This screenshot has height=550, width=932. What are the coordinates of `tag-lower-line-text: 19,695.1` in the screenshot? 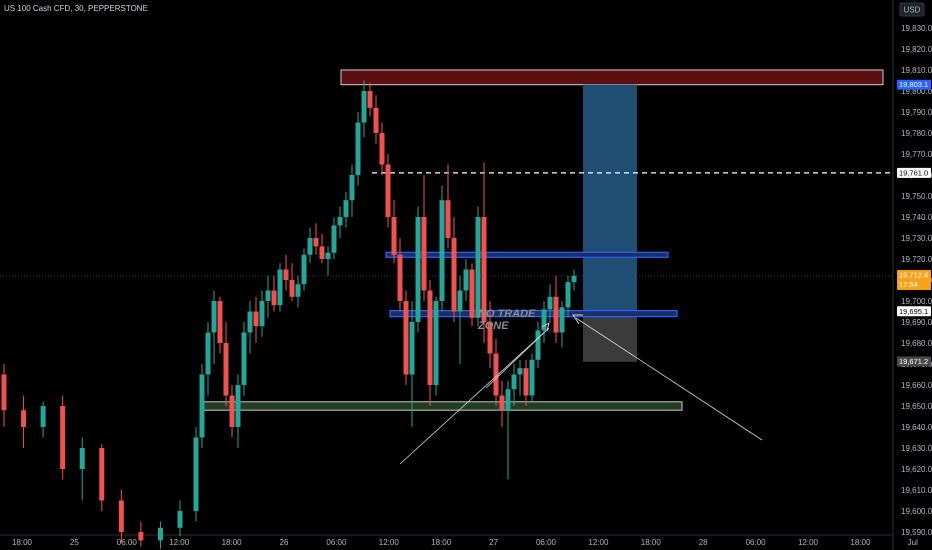 It's located at (913, 311).